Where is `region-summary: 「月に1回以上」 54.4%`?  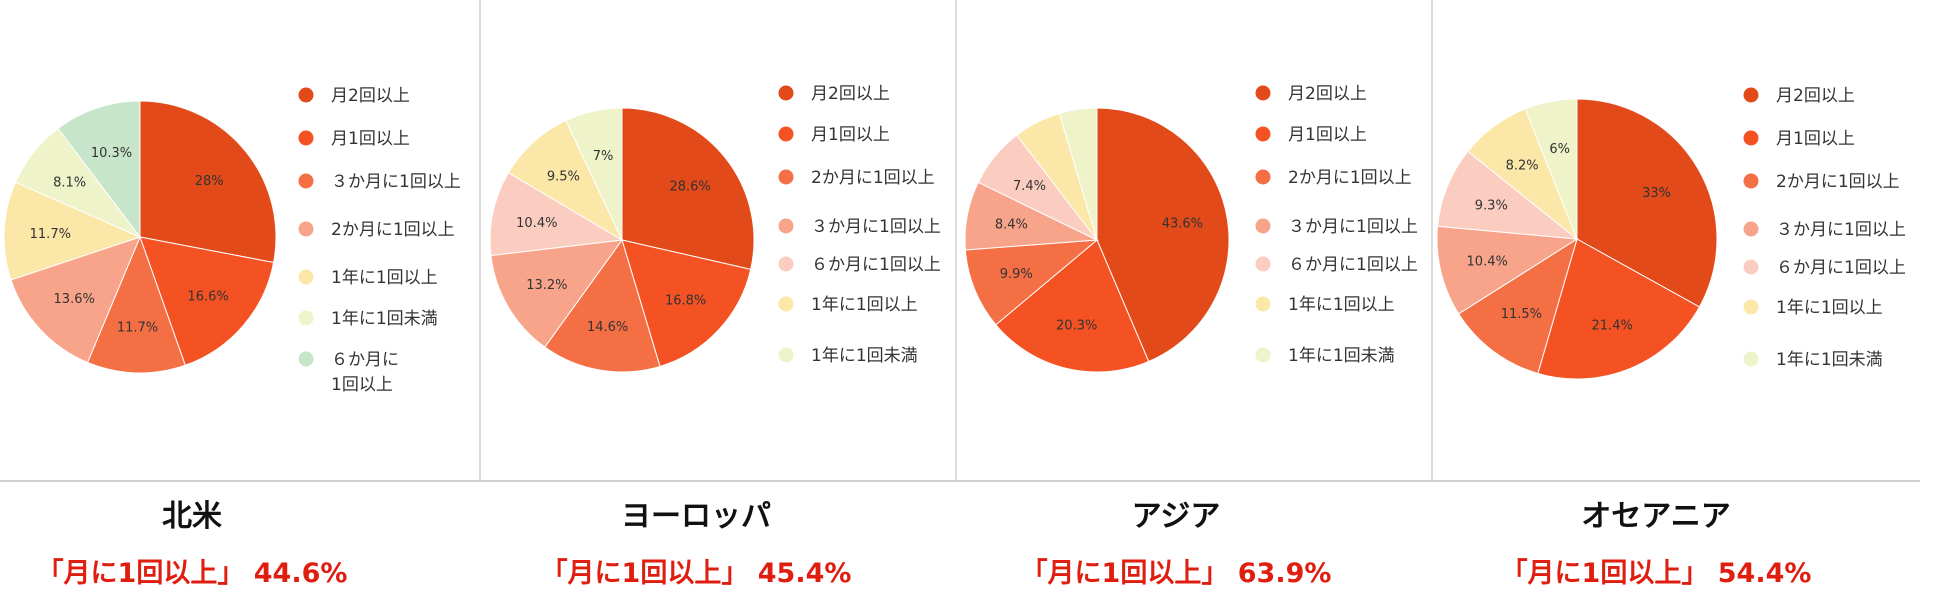
region-summary: 「月に1回以上」 54.4% is located at coordinates (1656, 573).